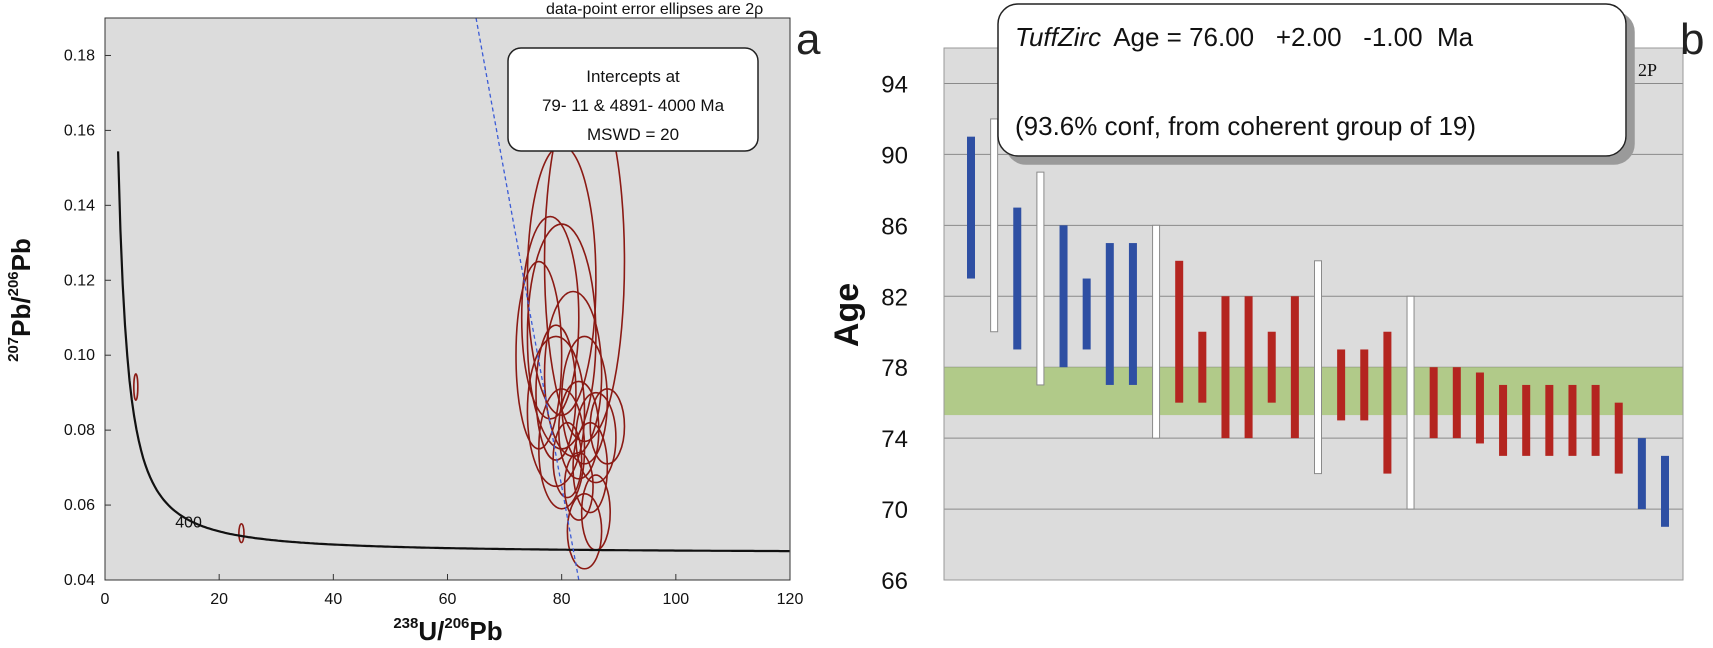 The width and height of the screenshot is (1713, 648). I want to click on ellipse-note: data-point error ellipses are 2ρ, so click(654, 9).